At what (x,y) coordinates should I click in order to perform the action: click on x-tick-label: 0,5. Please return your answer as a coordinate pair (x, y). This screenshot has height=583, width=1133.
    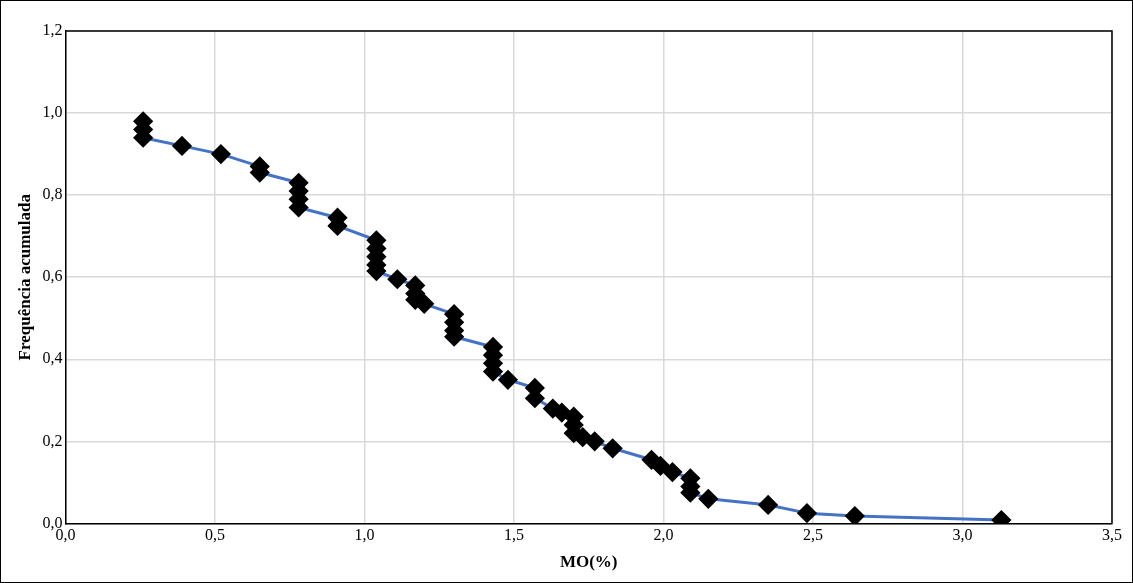
    Looking at the image, I should click on (214, 535).